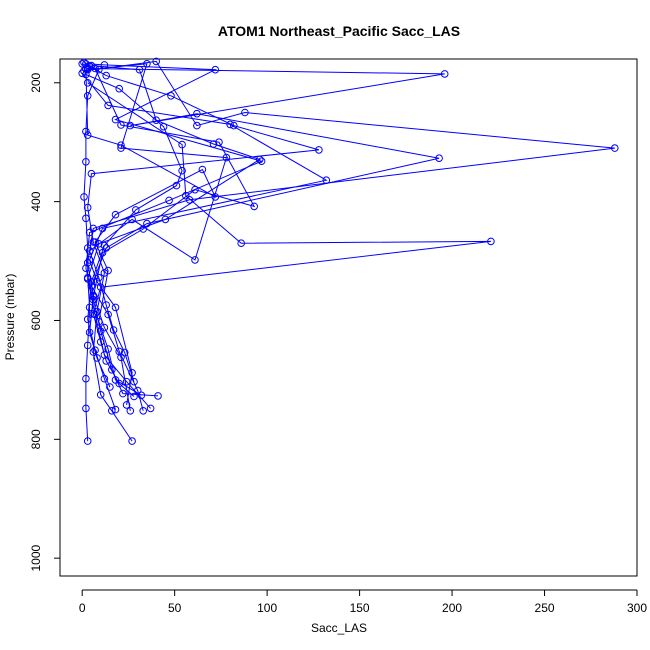 The height and width of the screenshot is (650, 650). Describe the element at coordinates (175, 608) in the screenshot. I see `x-tick-label: 50` at that location.